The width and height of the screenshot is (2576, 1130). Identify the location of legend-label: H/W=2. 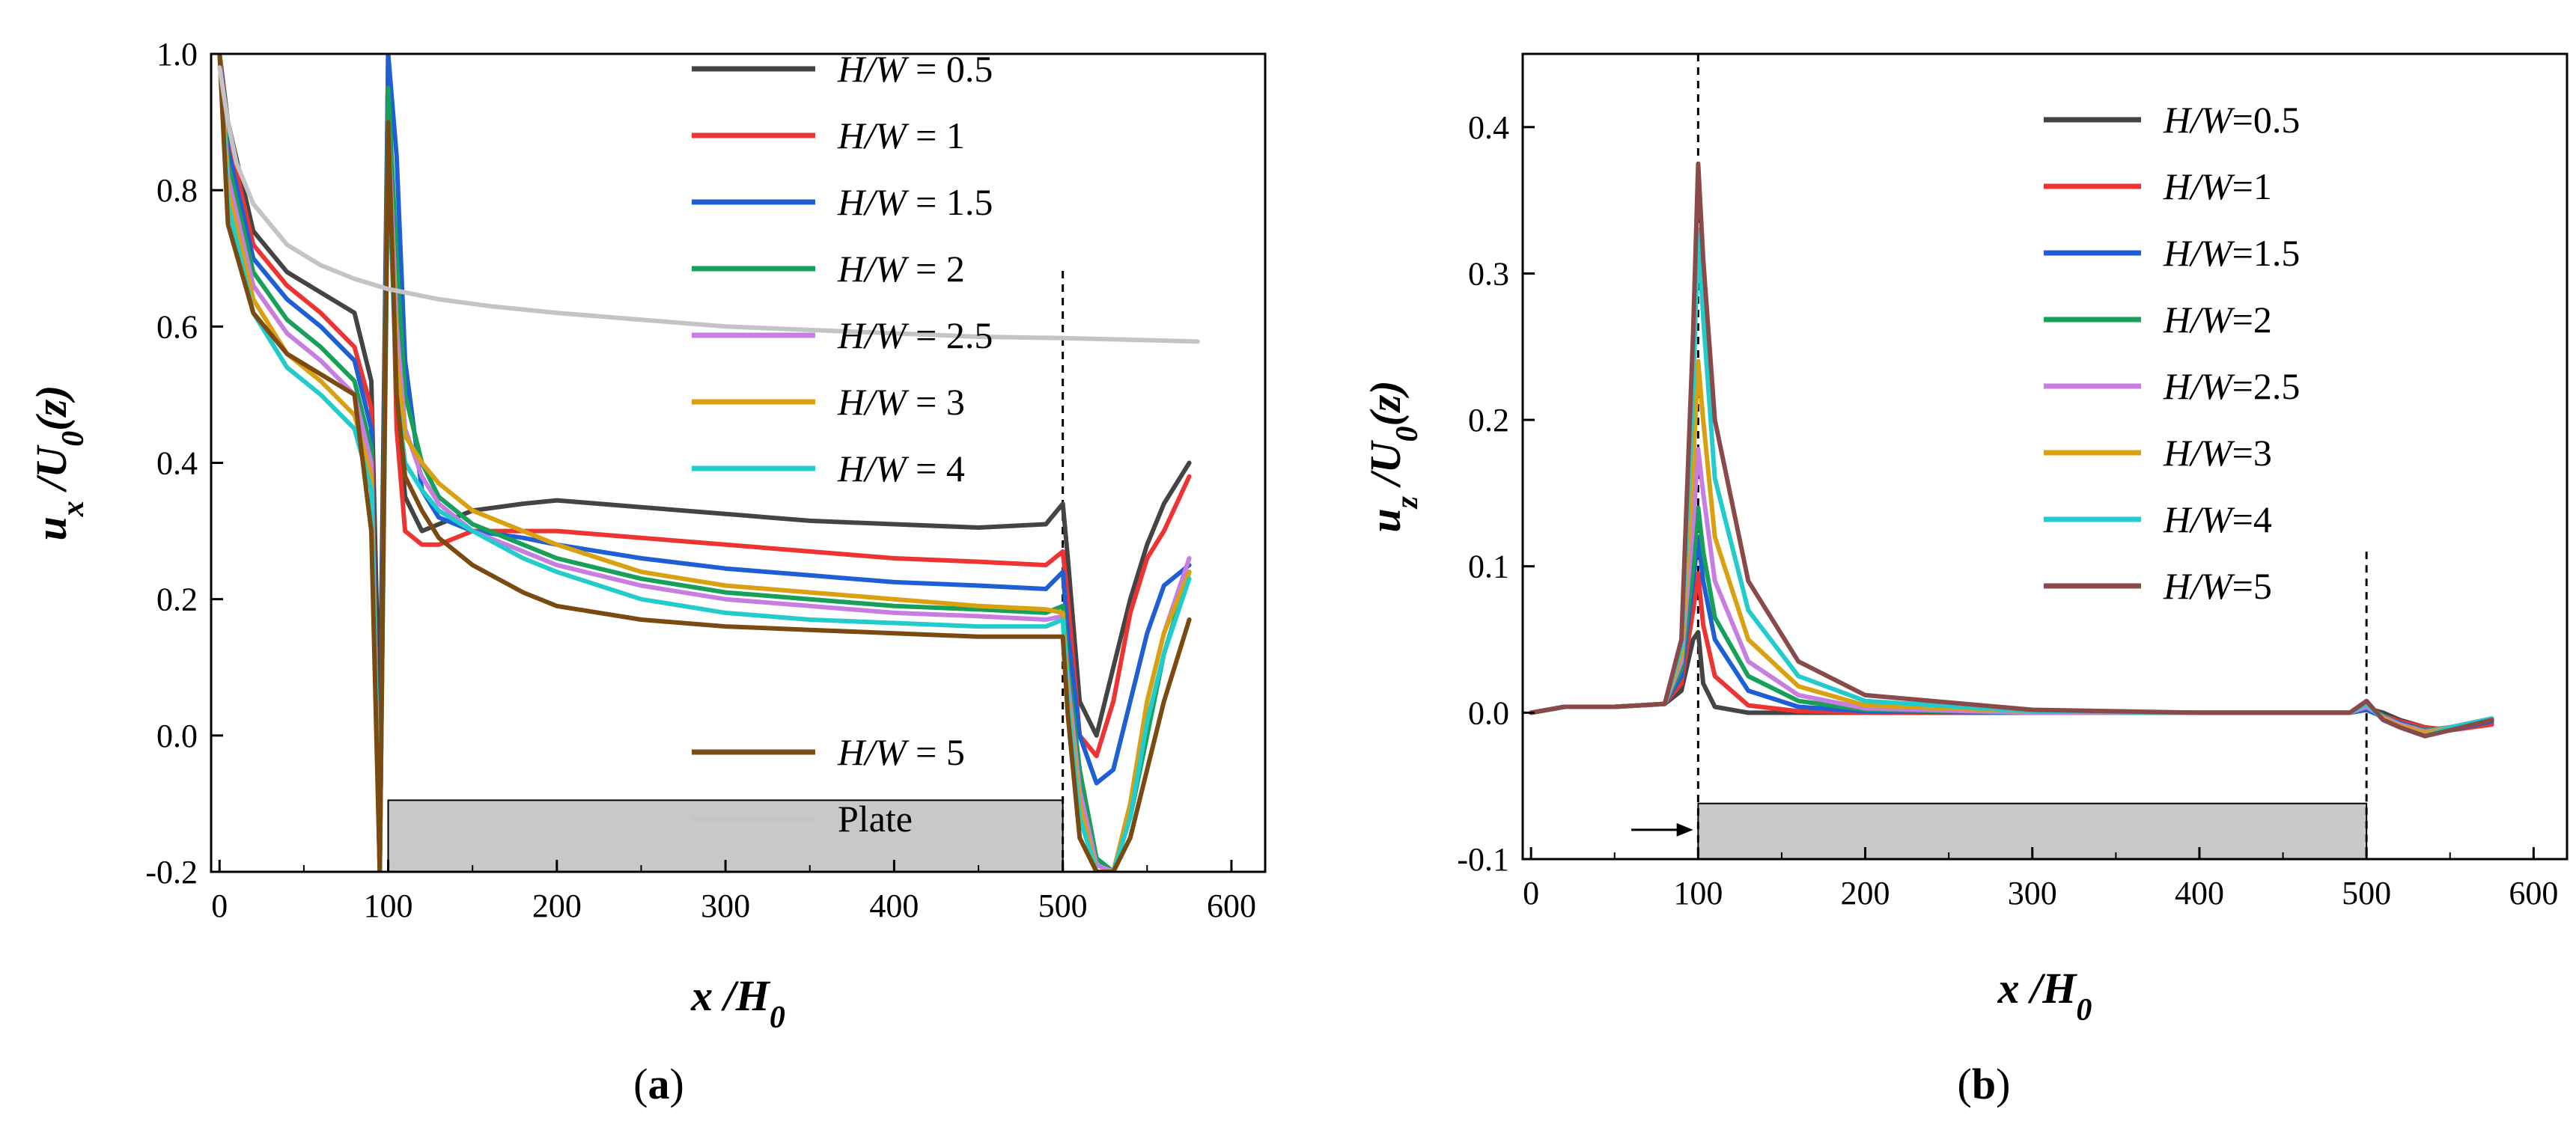
(2217, 320).